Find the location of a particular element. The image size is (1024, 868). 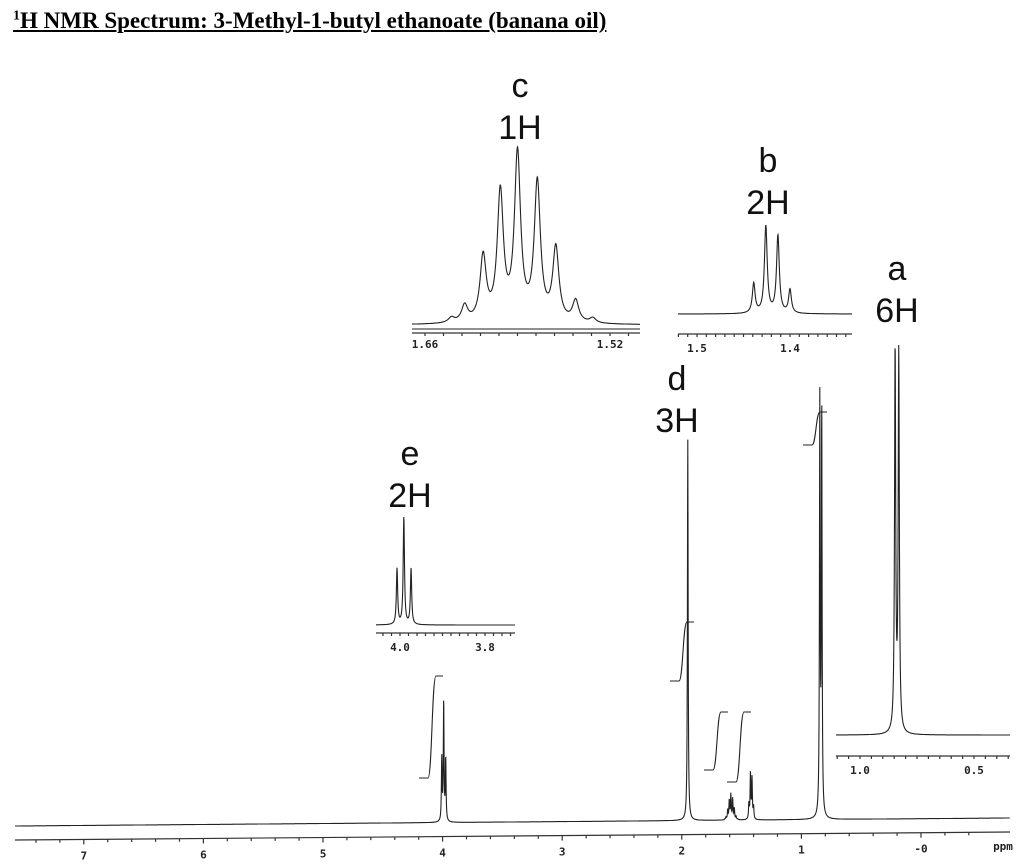

inset-tick-label: 1.4 is located at coordinates (790, 348).